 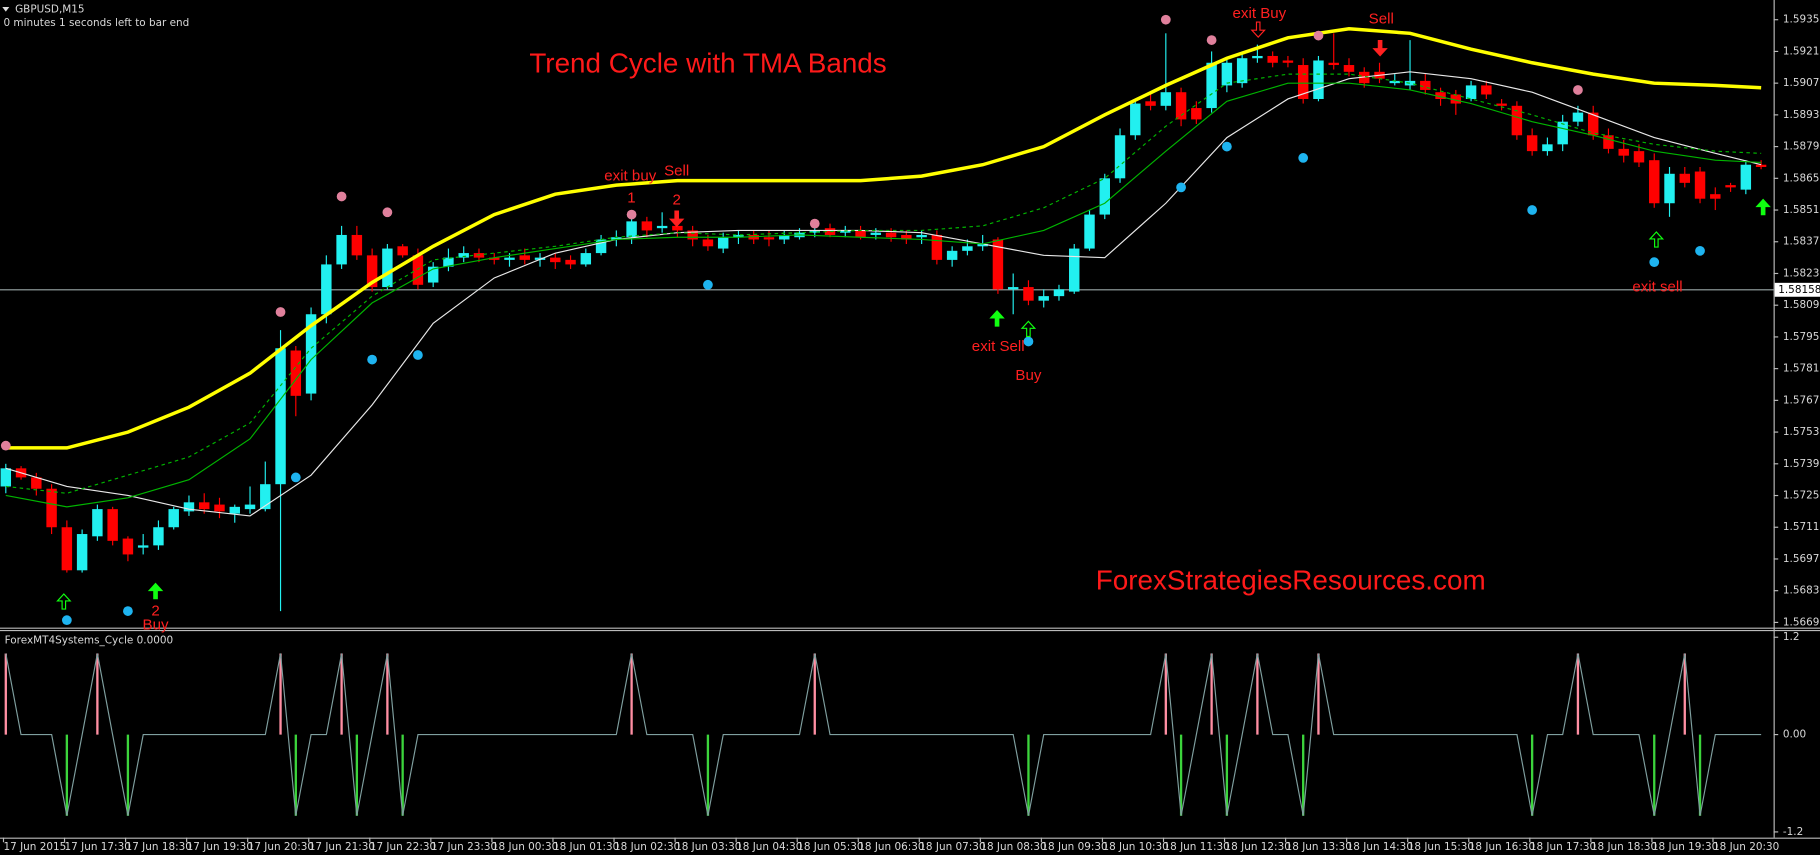 What do you see at coordinates (1563, 847) in the screenshot?
I see `x-tick-label: 18 Jun 17:30` at bounding box center [1563, 847].